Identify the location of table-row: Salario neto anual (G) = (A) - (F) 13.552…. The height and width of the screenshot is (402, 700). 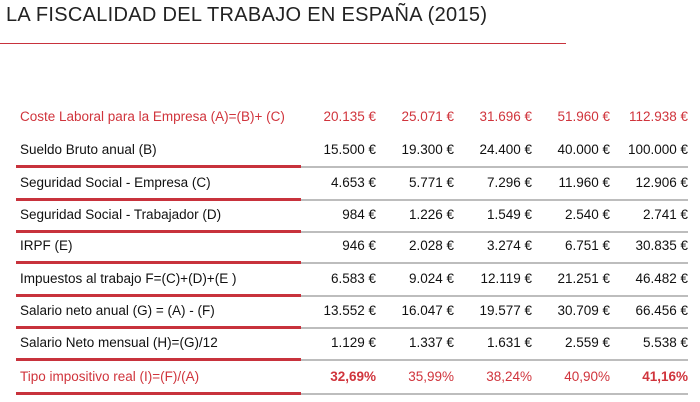
(350, 312).